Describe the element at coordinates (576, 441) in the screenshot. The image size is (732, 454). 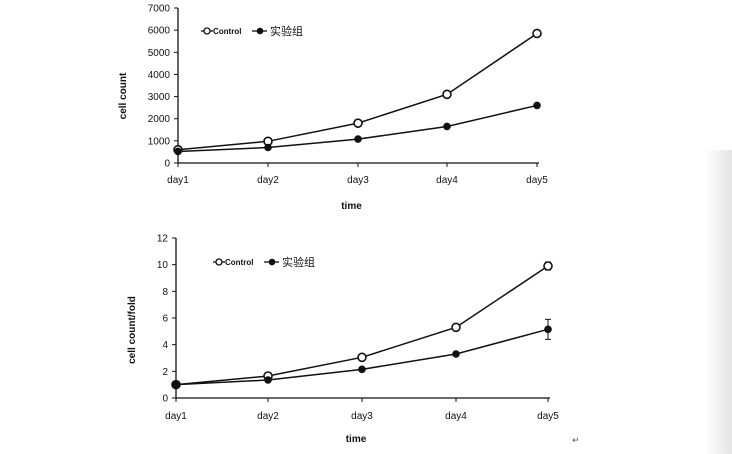
I see `paragraph-return-mark: ↵` at that location.